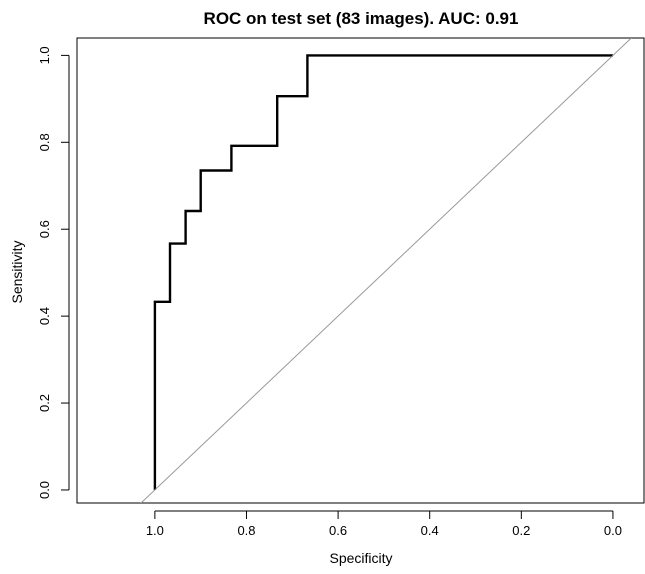  What do you see at coordinates (338, 530) in the screenshot?
I see `x-tick-label: 0.6` at bounding box center [338, 530].